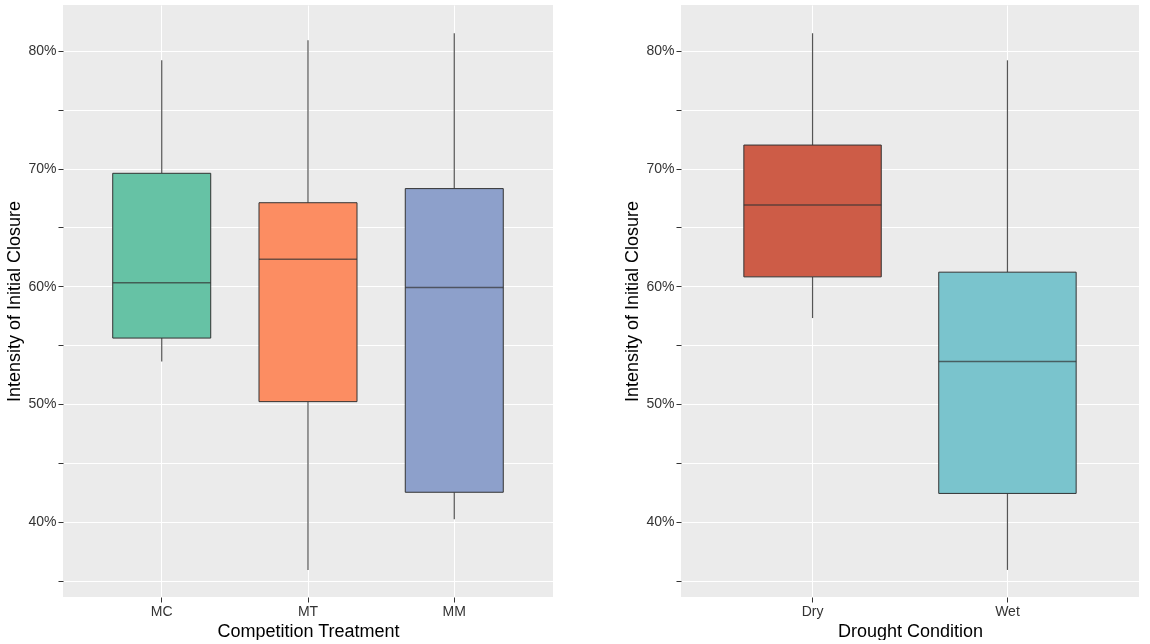 Image resolution: width=1150 pixels, height=644 pixels. What do you see at coordinates (454, 610) in the screenshot?
I see `x-tick-label: MM` at bounding box center [454, 610].